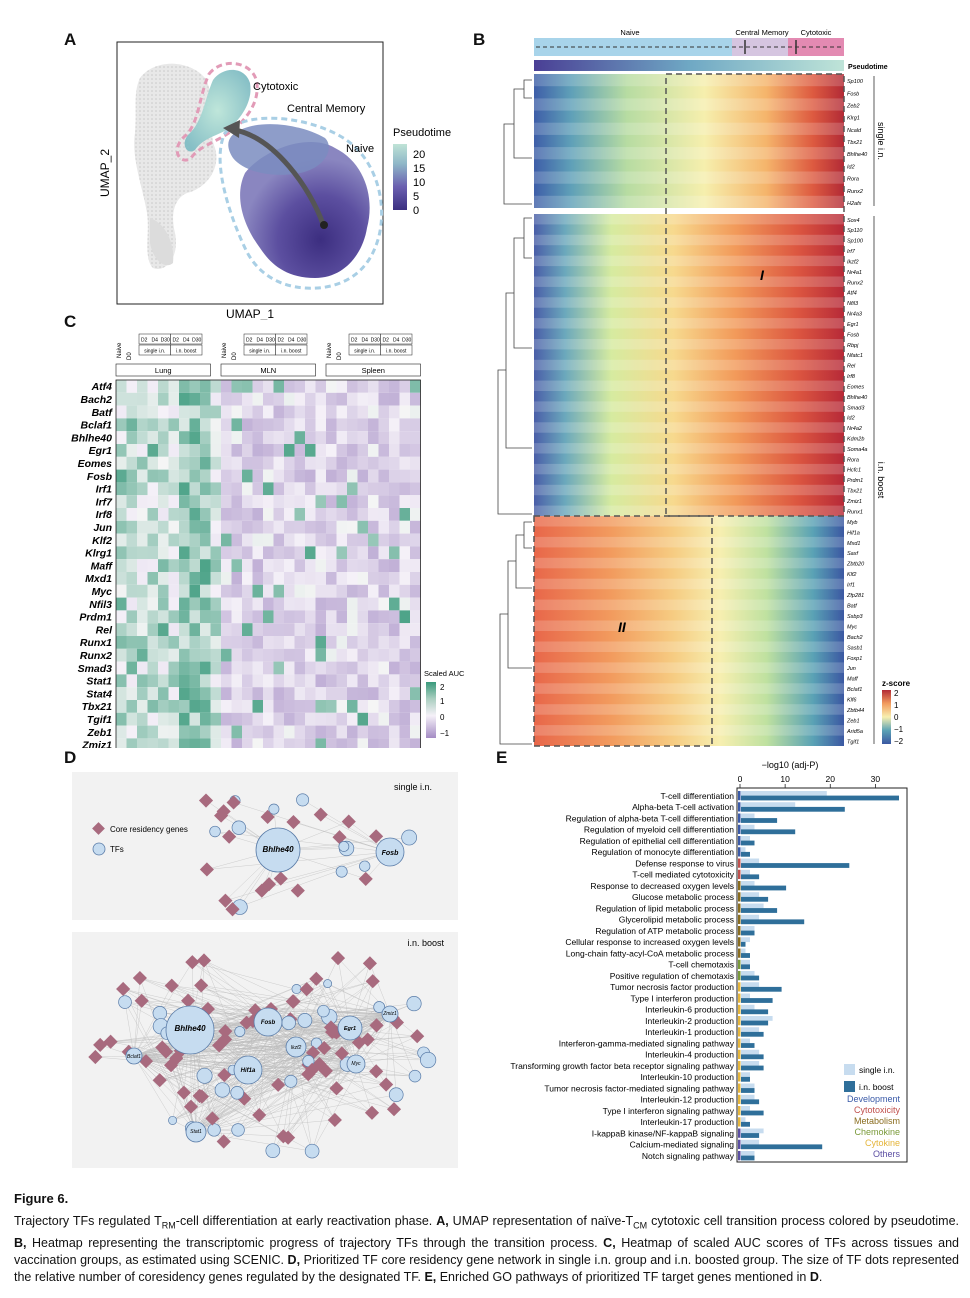  What do you see at coordinates (225, 350) in the screenshot?
I see `naive-label: Naive` at bounding box center [225, 350].